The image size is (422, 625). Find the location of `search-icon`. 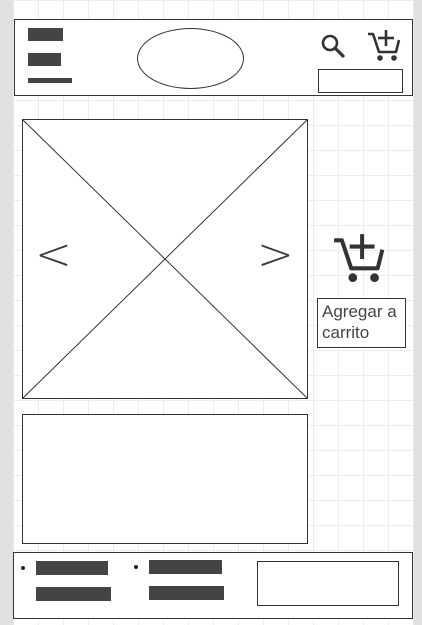

search-icon is located at coordinates (333, 46).